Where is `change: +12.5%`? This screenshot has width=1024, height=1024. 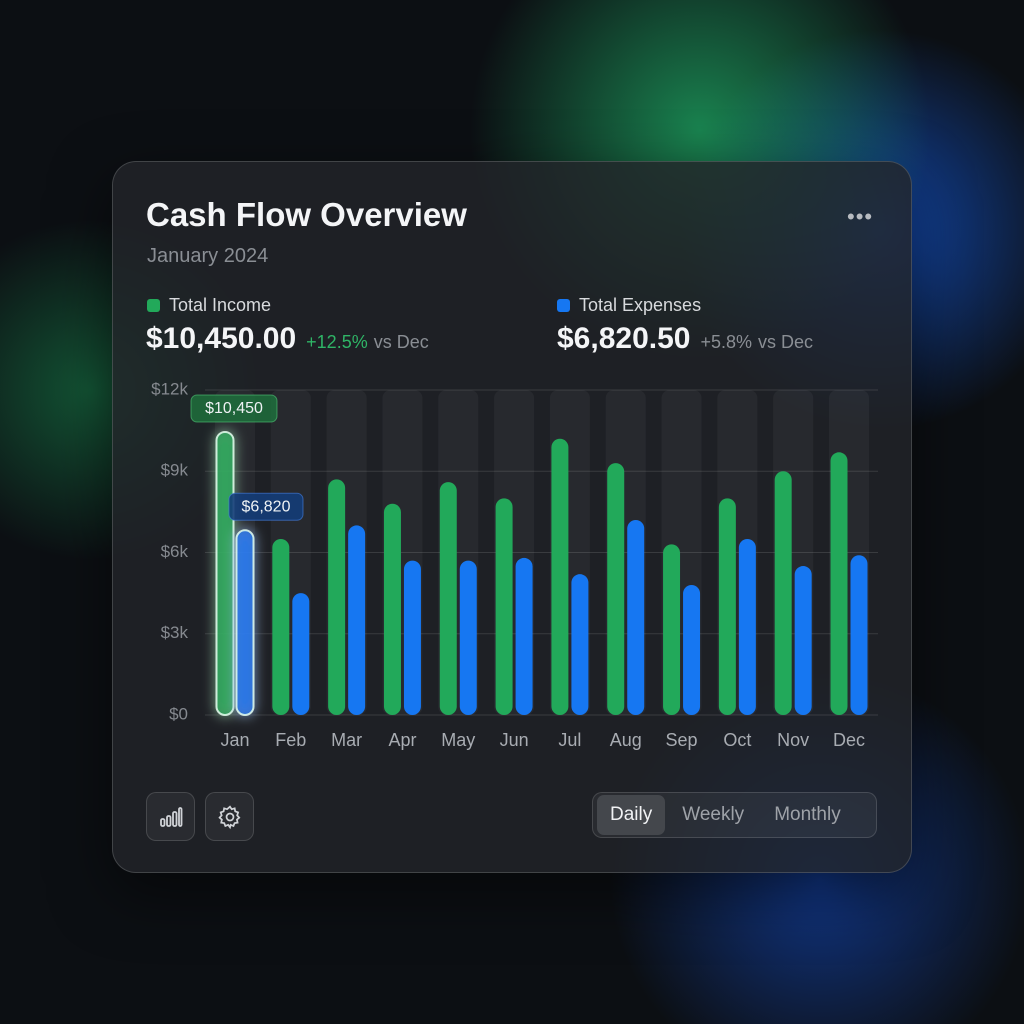
change: +12.5% is located at coordinates (337, 342).